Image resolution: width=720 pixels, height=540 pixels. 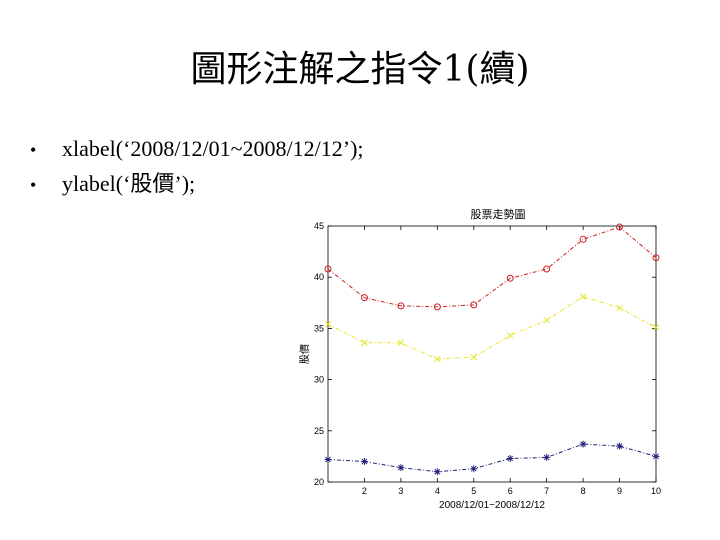 I want to click on y-tick-label: 30, so click(x=319, y=380).